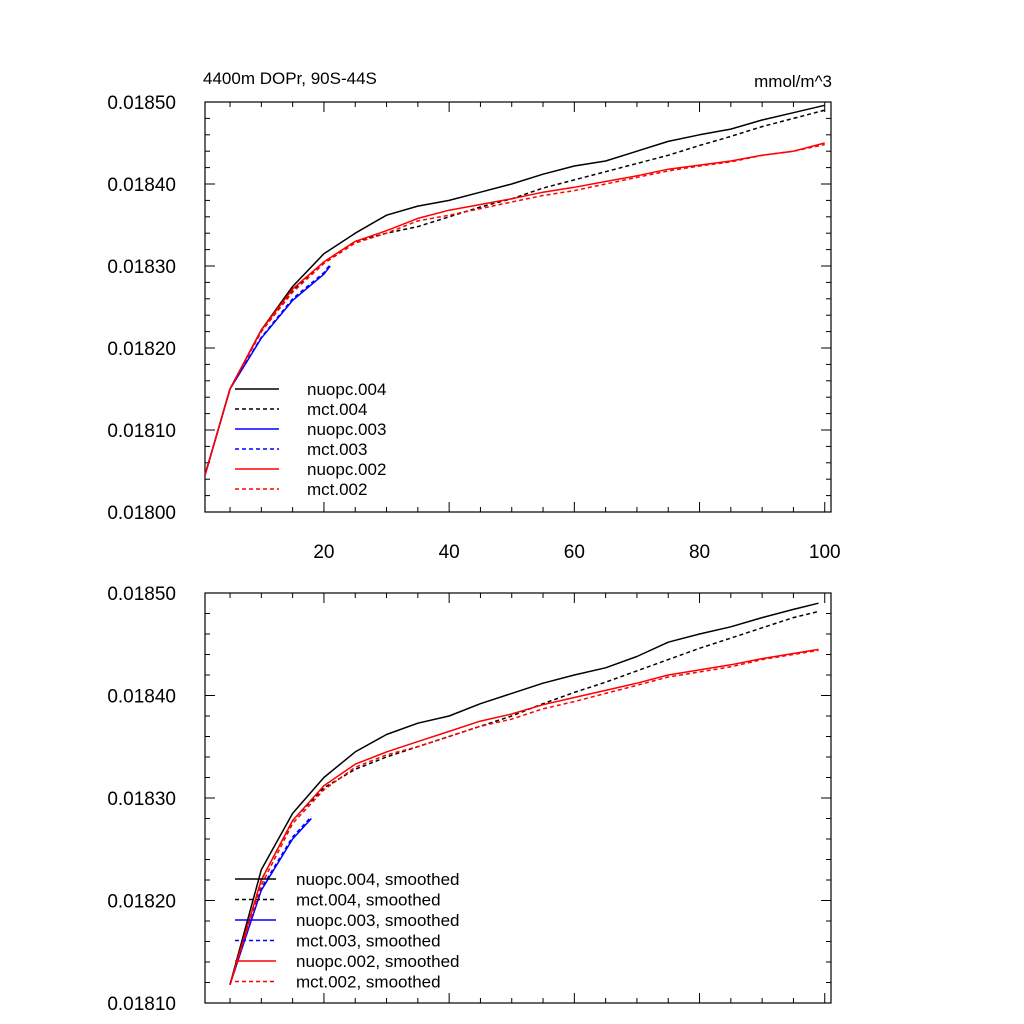  Describe the element at coordinates (574, 552) in the screenshot. I see `x-tick-label: 60` at that location.